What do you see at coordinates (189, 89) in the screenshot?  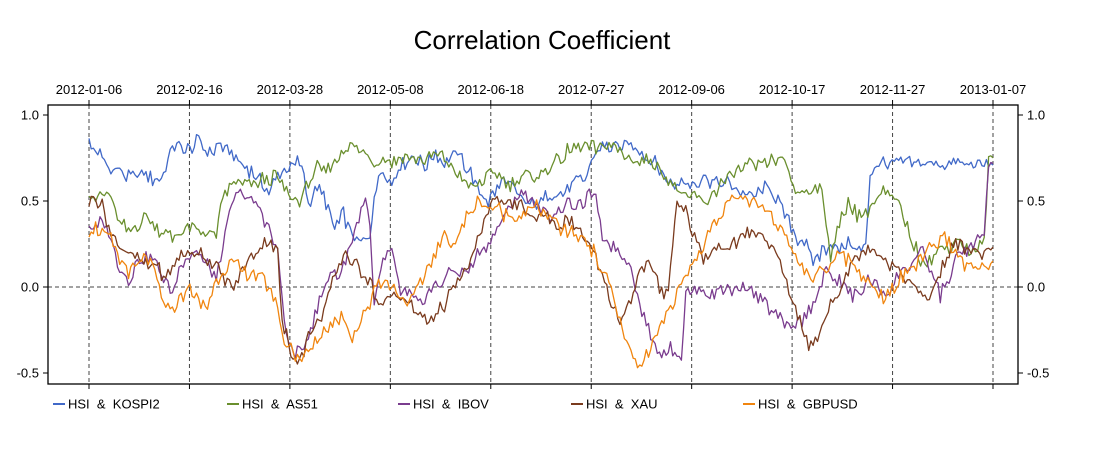 I see `x-tick-label: 2012-02-16` at bounding box center [189, 89].